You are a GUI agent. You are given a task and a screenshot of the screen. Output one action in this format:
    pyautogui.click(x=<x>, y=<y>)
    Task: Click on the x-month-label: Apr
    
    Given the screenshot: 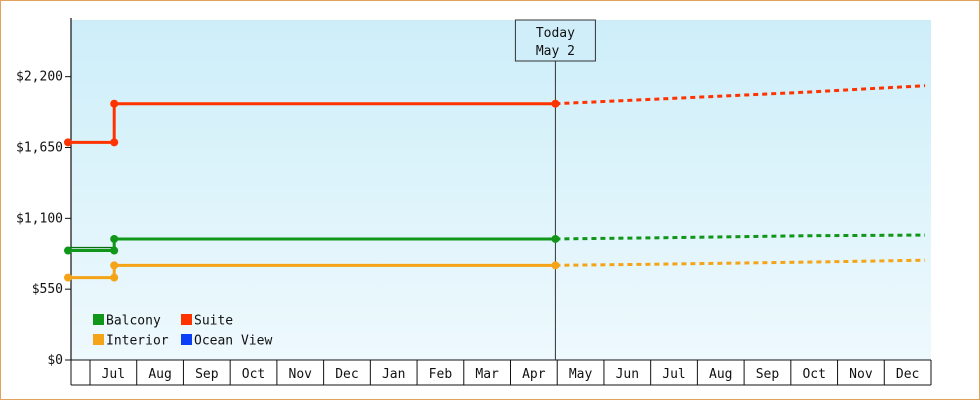 What is the action you would take?
    pyautogui.click(x=534, y=374)
    